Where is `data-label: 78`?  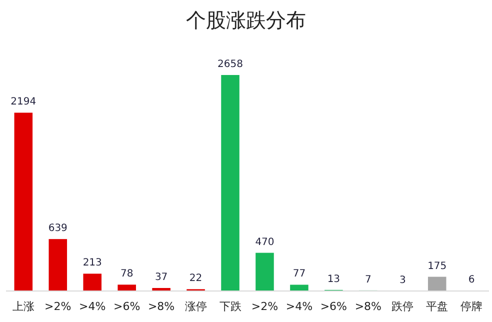 data-label: 78 is located at coordinates (127, 274).